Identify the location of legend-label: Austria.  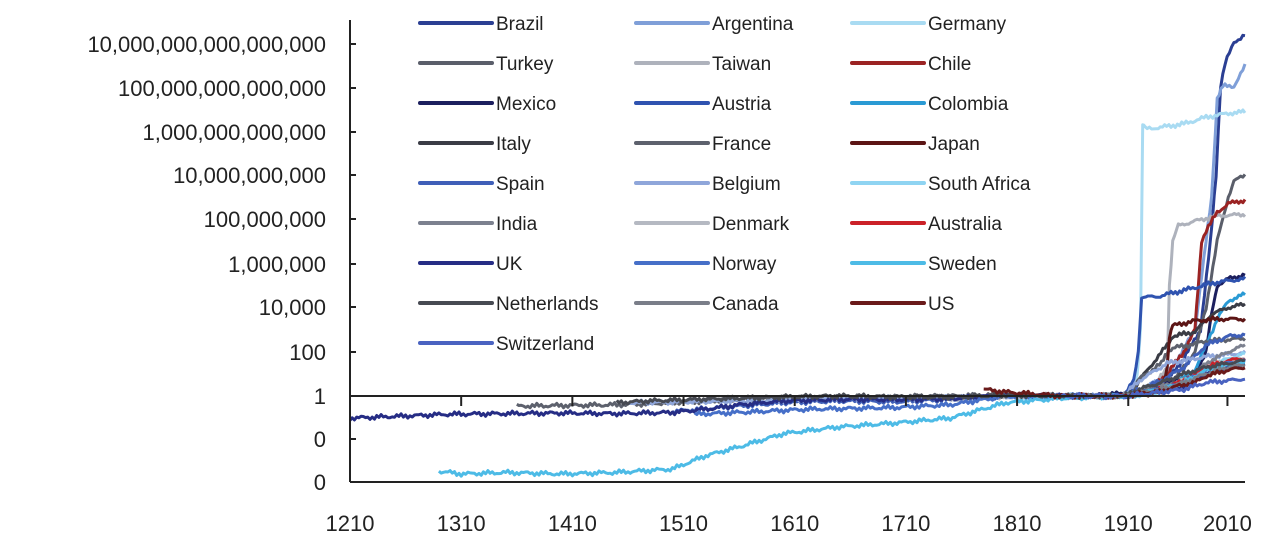
(742, 104).